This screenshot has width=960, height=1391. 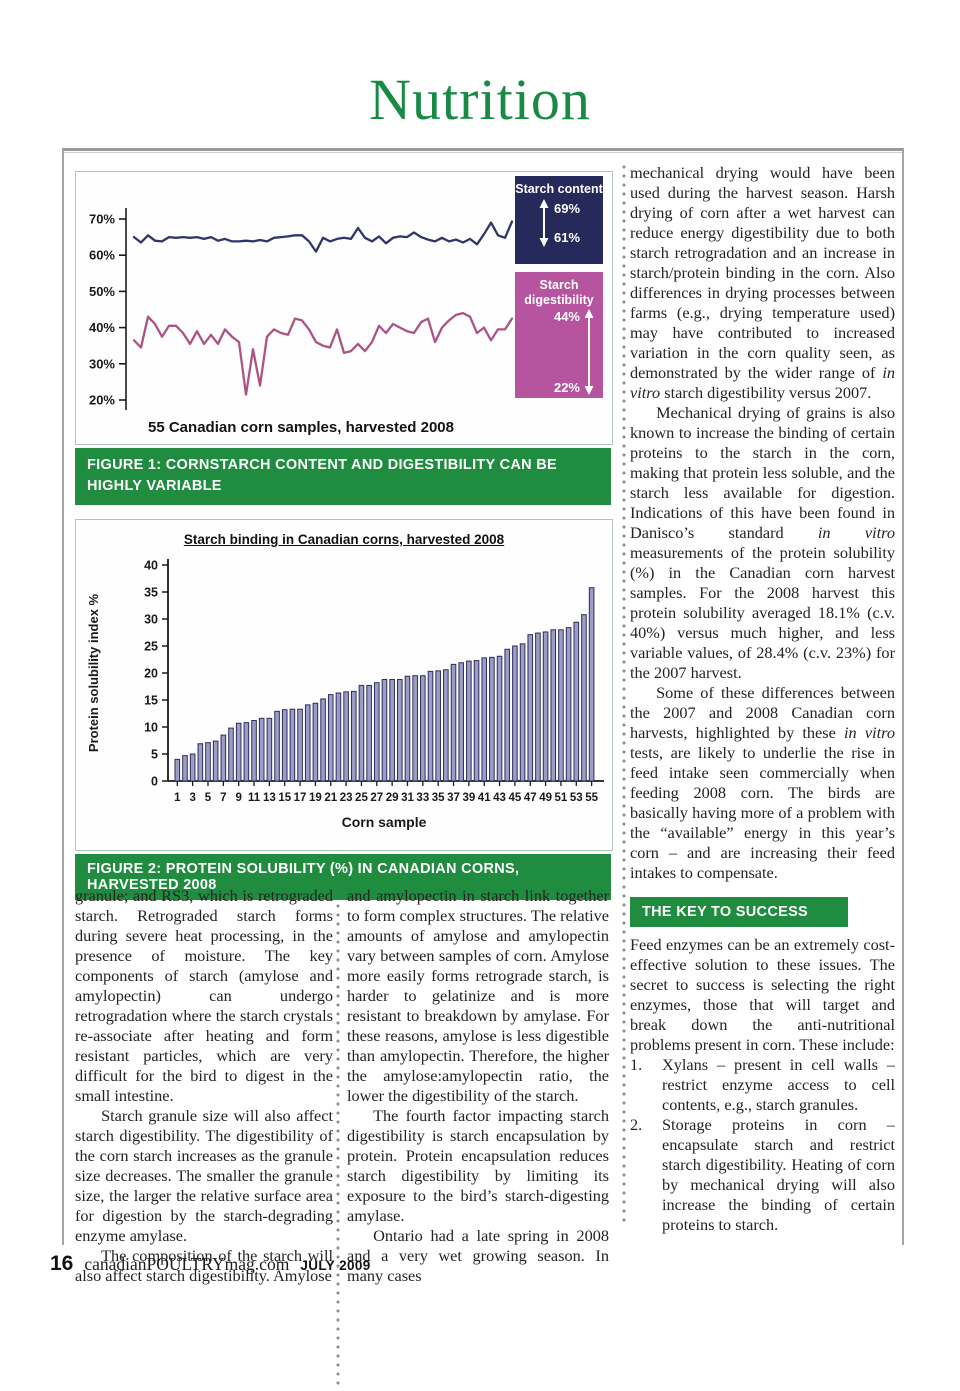 What do you see at coordinates (545, 798) in the screenshot?
I see `svg-text: 49` at bounding box center [545, 798].